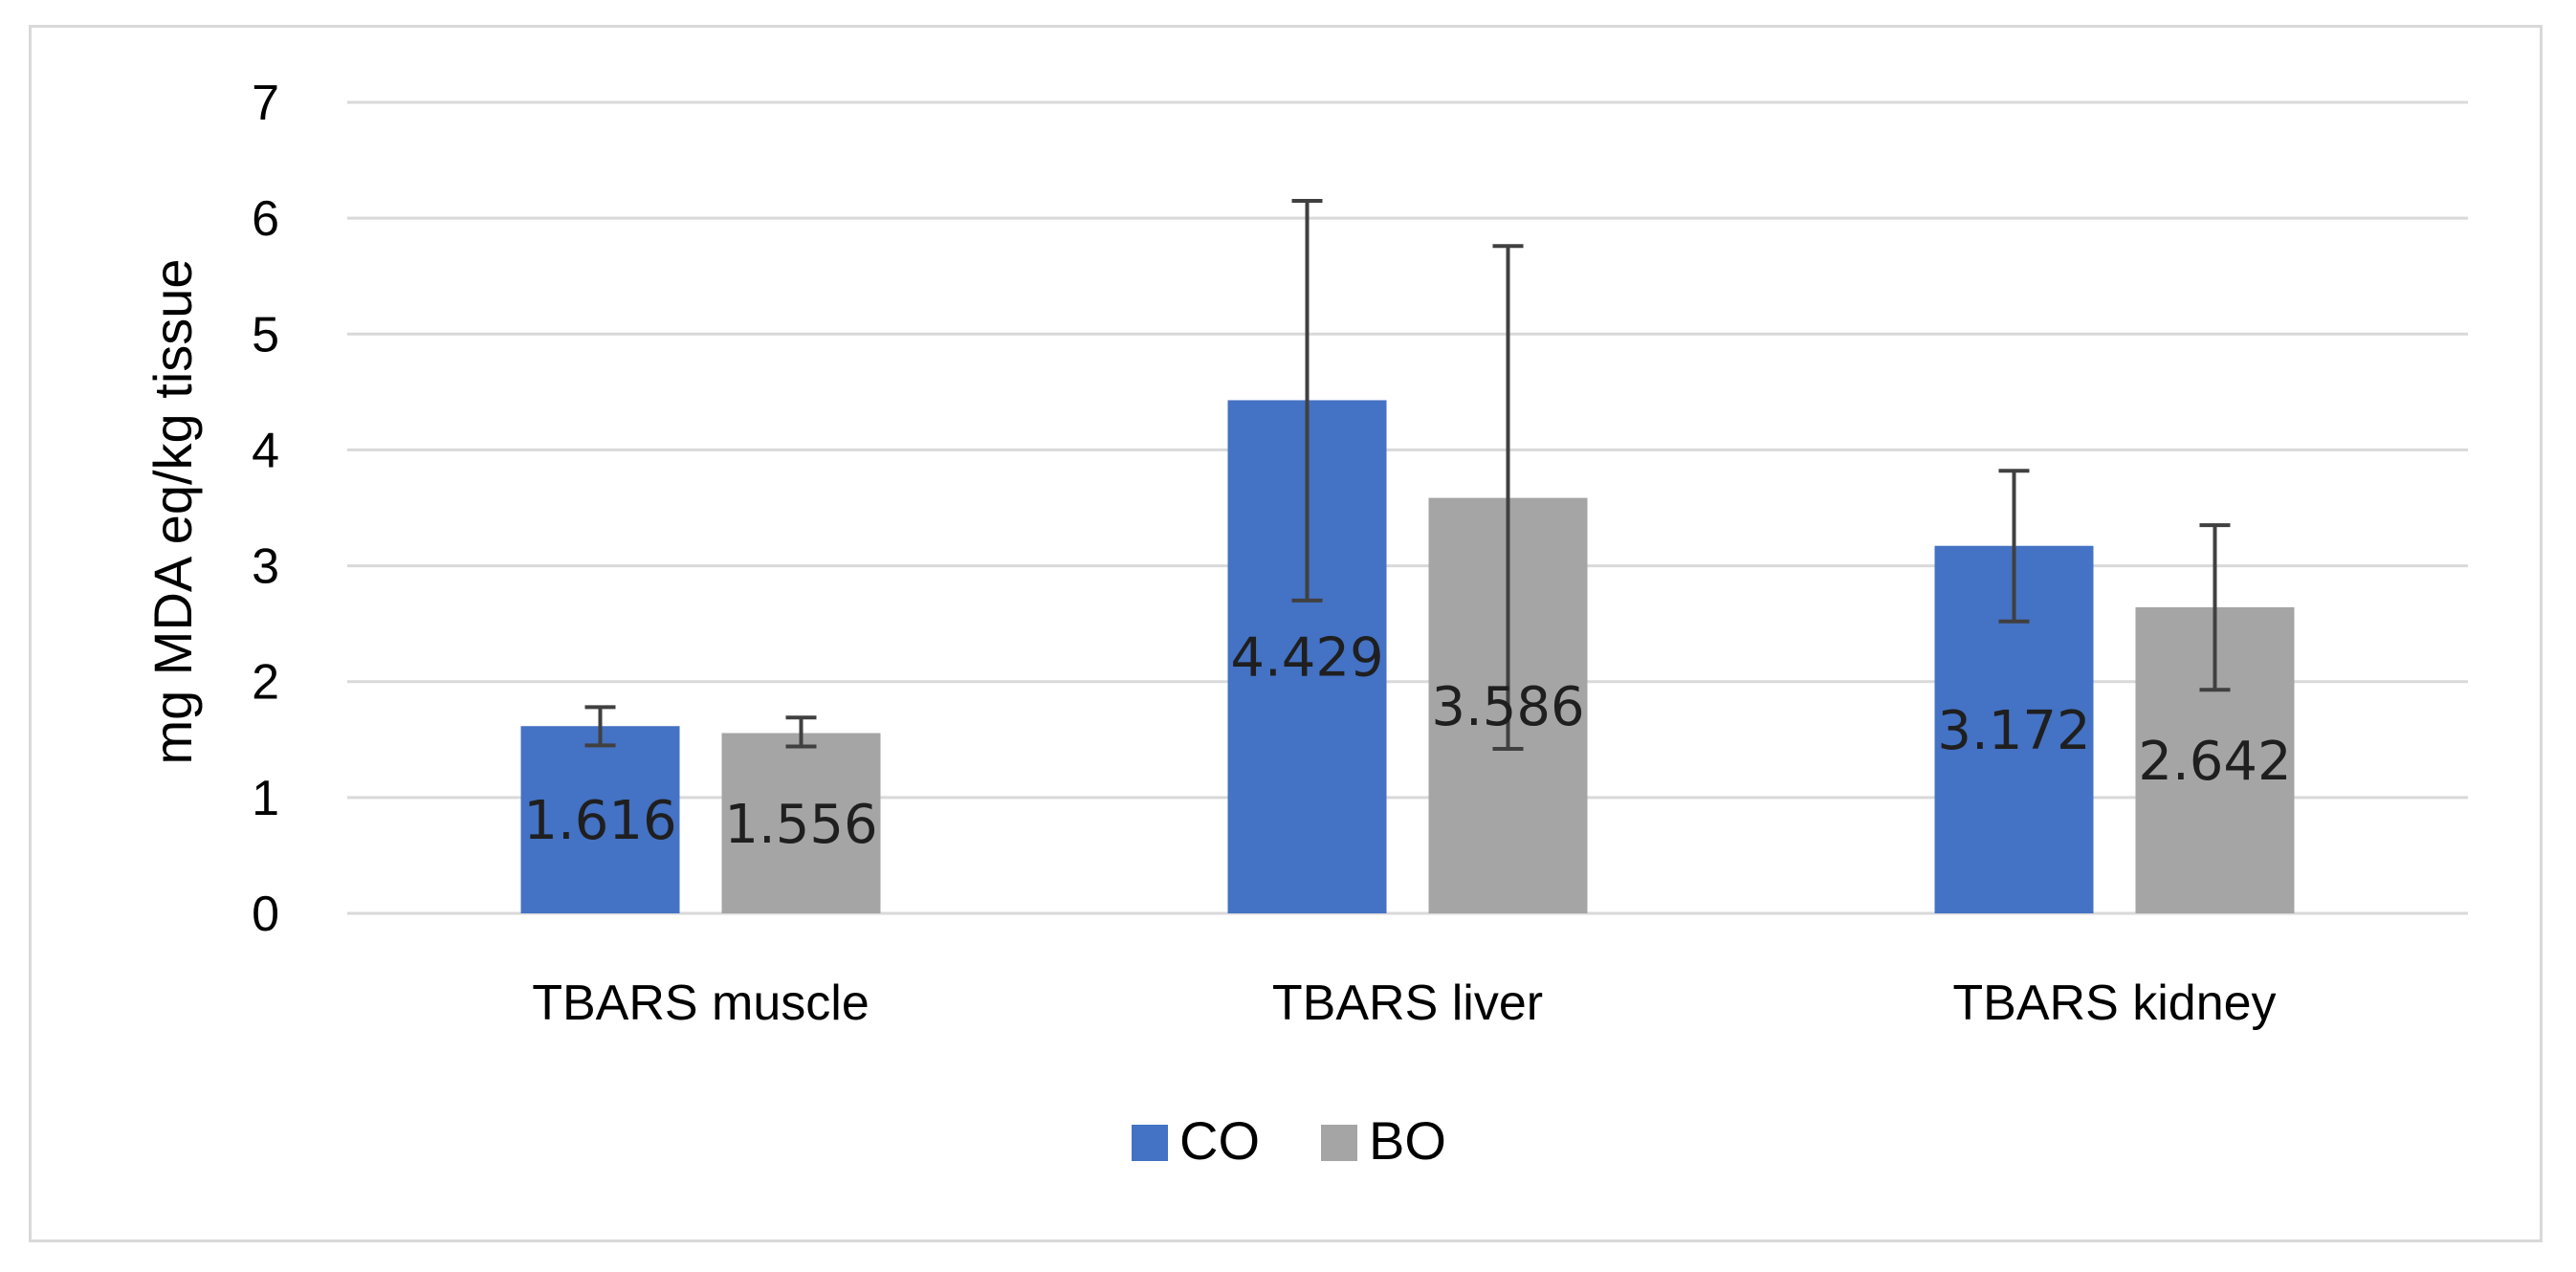 The height and width of the screenshot is (1272, 2576). I want to click on y-tick-label: 5, so click(265, 334).